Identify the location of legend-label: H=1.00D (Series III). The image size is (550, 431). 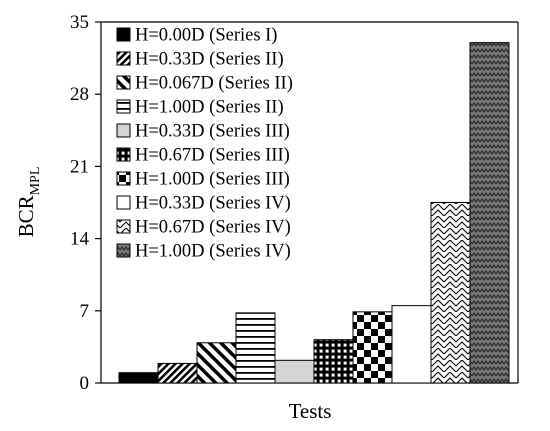
(212, 180).